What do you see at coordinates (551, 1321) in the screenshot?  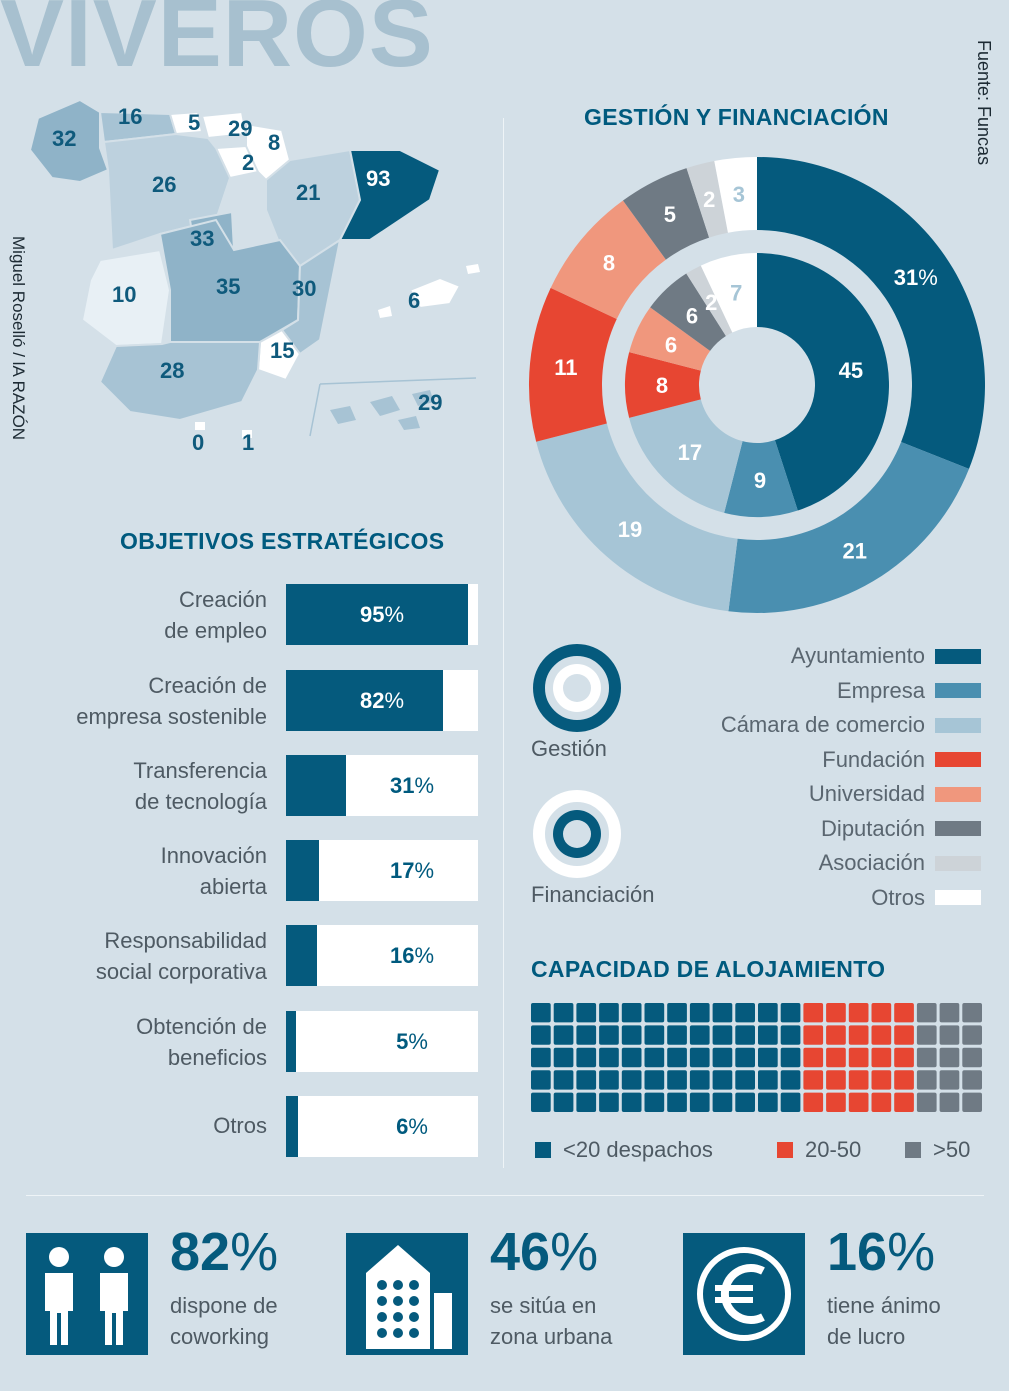 I see `stat-urbana-desc: se sitúa en zona urbana` at bounding box center [551, 1321].